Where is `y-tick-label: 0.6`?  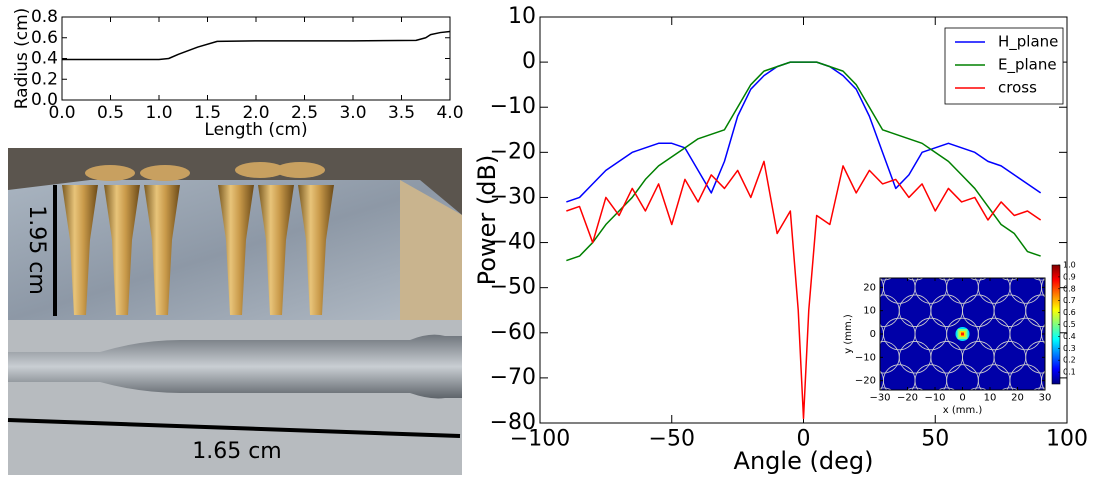 y-tick-label: 0.6 is located at coordinates (44, 38).